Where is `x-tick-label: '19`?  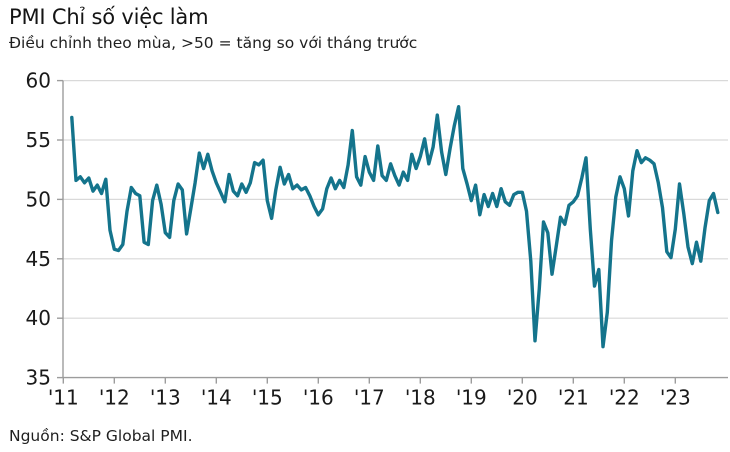
x-tick-label: '19 is located at coordinates (471, 398).